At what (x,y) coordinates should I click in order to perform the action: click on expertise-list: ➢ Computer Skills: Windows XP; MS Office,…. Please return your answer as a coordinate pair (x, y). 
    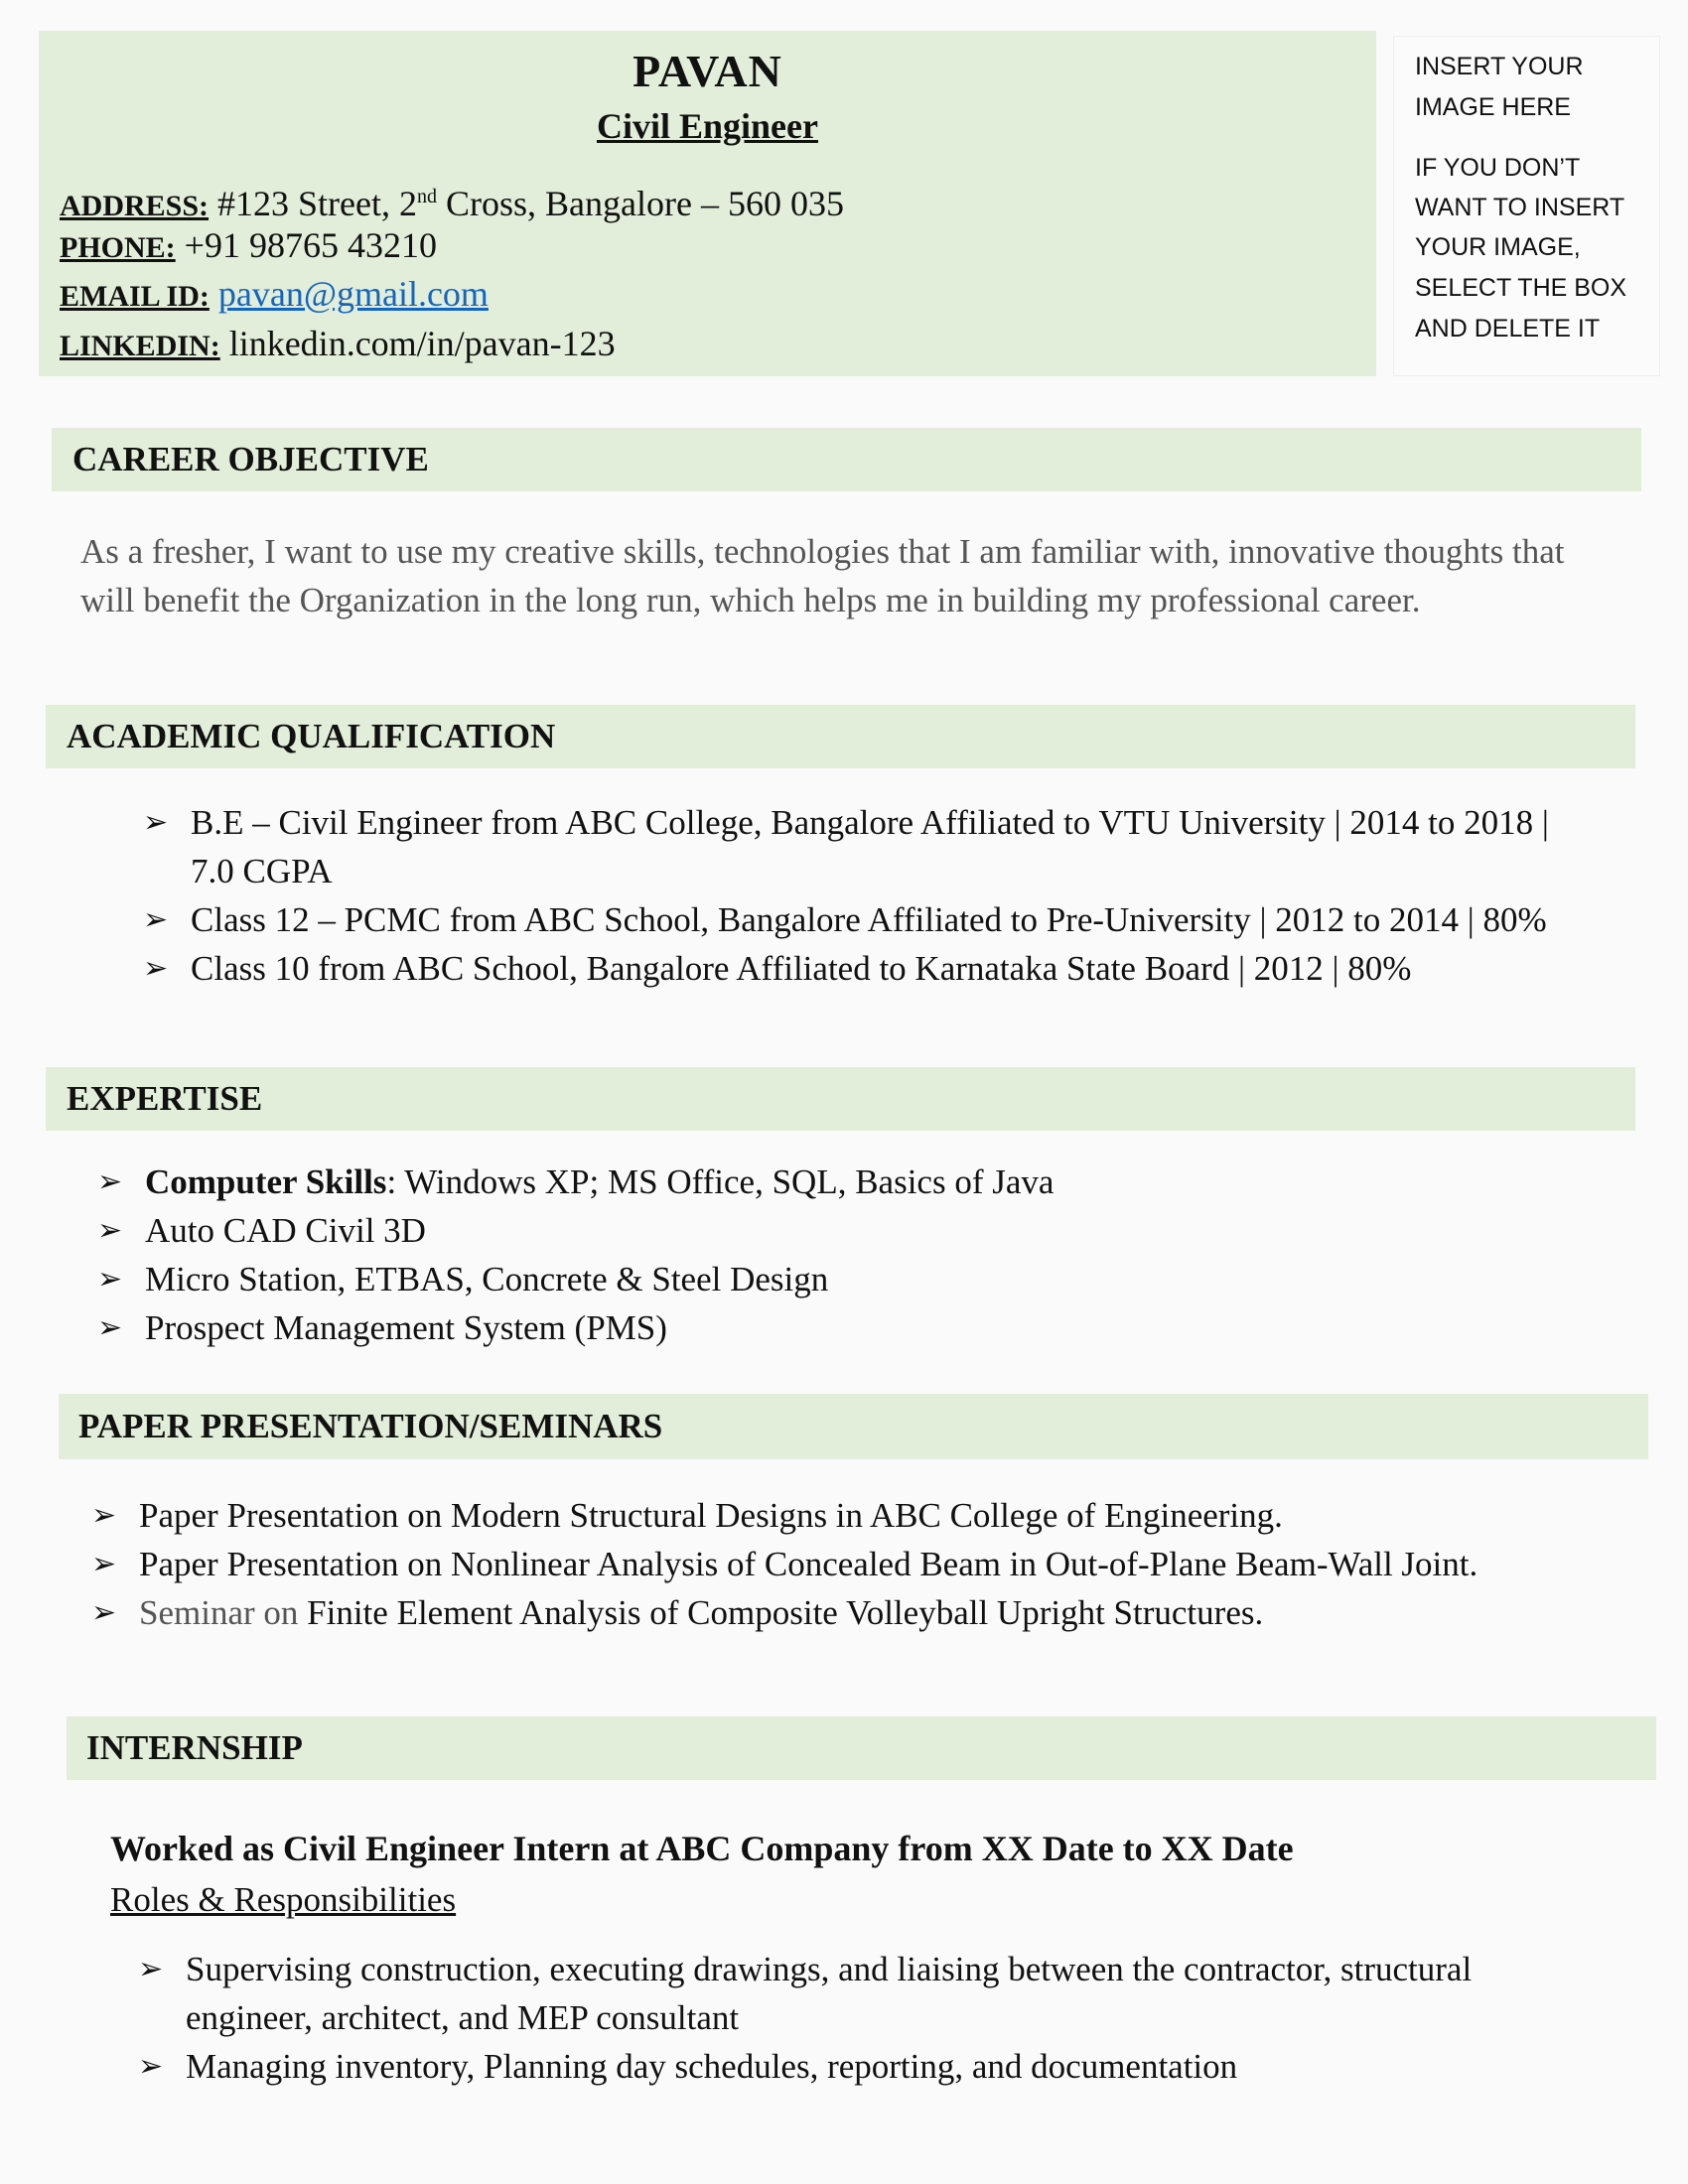
    Looking at the image, I should click on (841, 1255).